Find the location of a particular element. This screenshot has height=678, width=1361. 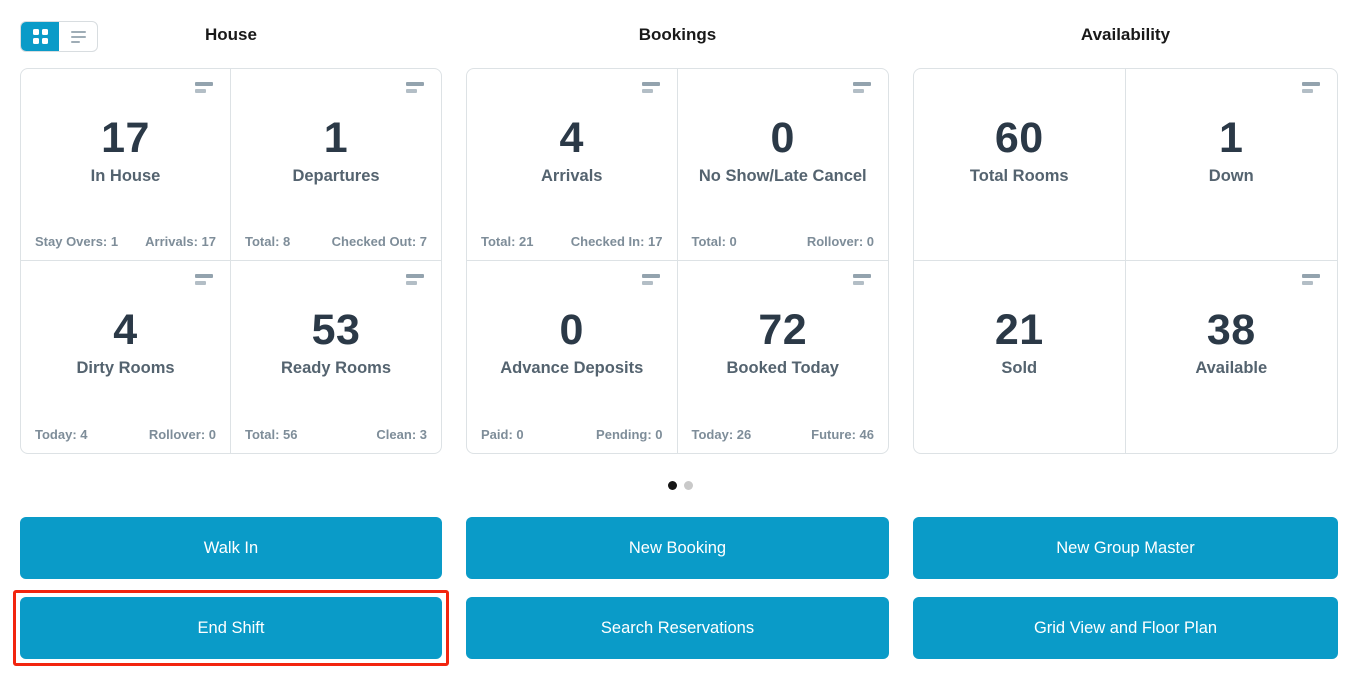

view-mode-toggle is located at coordinates (59, 36).